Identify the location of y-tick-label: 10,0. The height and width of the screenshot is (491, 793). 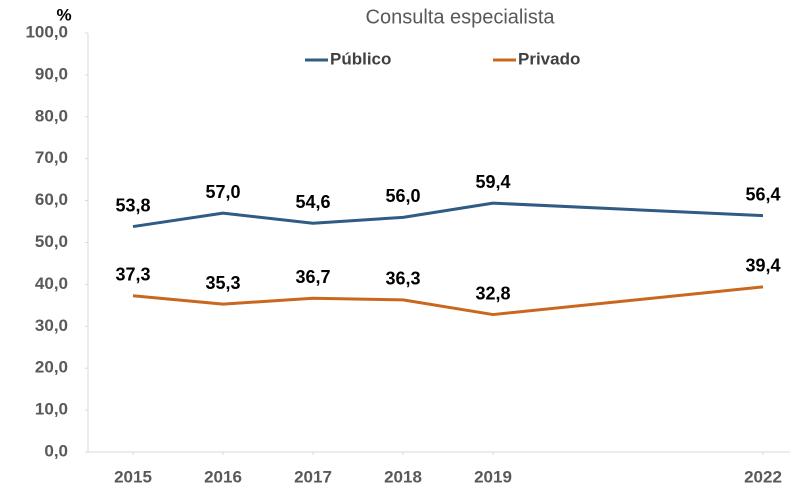
(51, 409).